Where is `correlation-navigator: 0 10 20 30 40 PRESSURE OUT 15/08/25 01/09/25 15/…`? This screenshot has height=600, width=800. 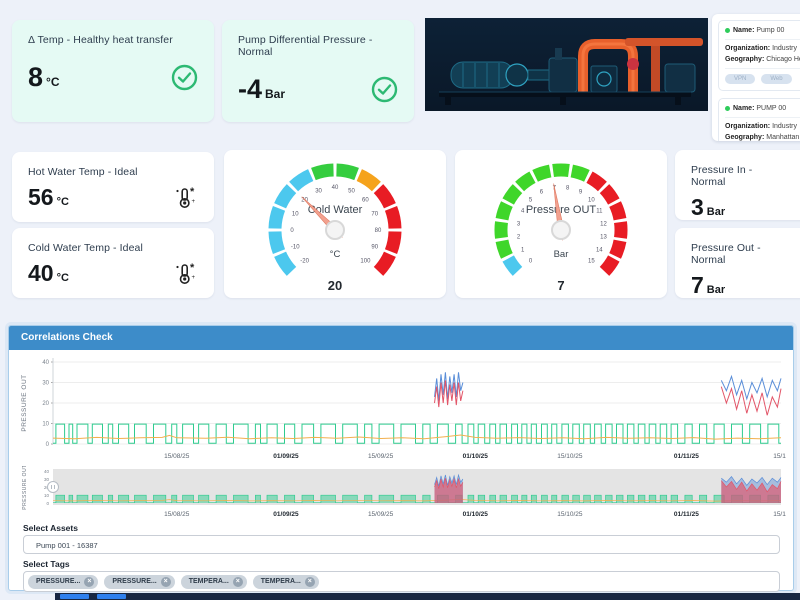 correlation-navigator: 0 10 20 30 40 PRESSURE OUT 15/08/25 01/09/25 15/… is located at coordinates (402, 493).